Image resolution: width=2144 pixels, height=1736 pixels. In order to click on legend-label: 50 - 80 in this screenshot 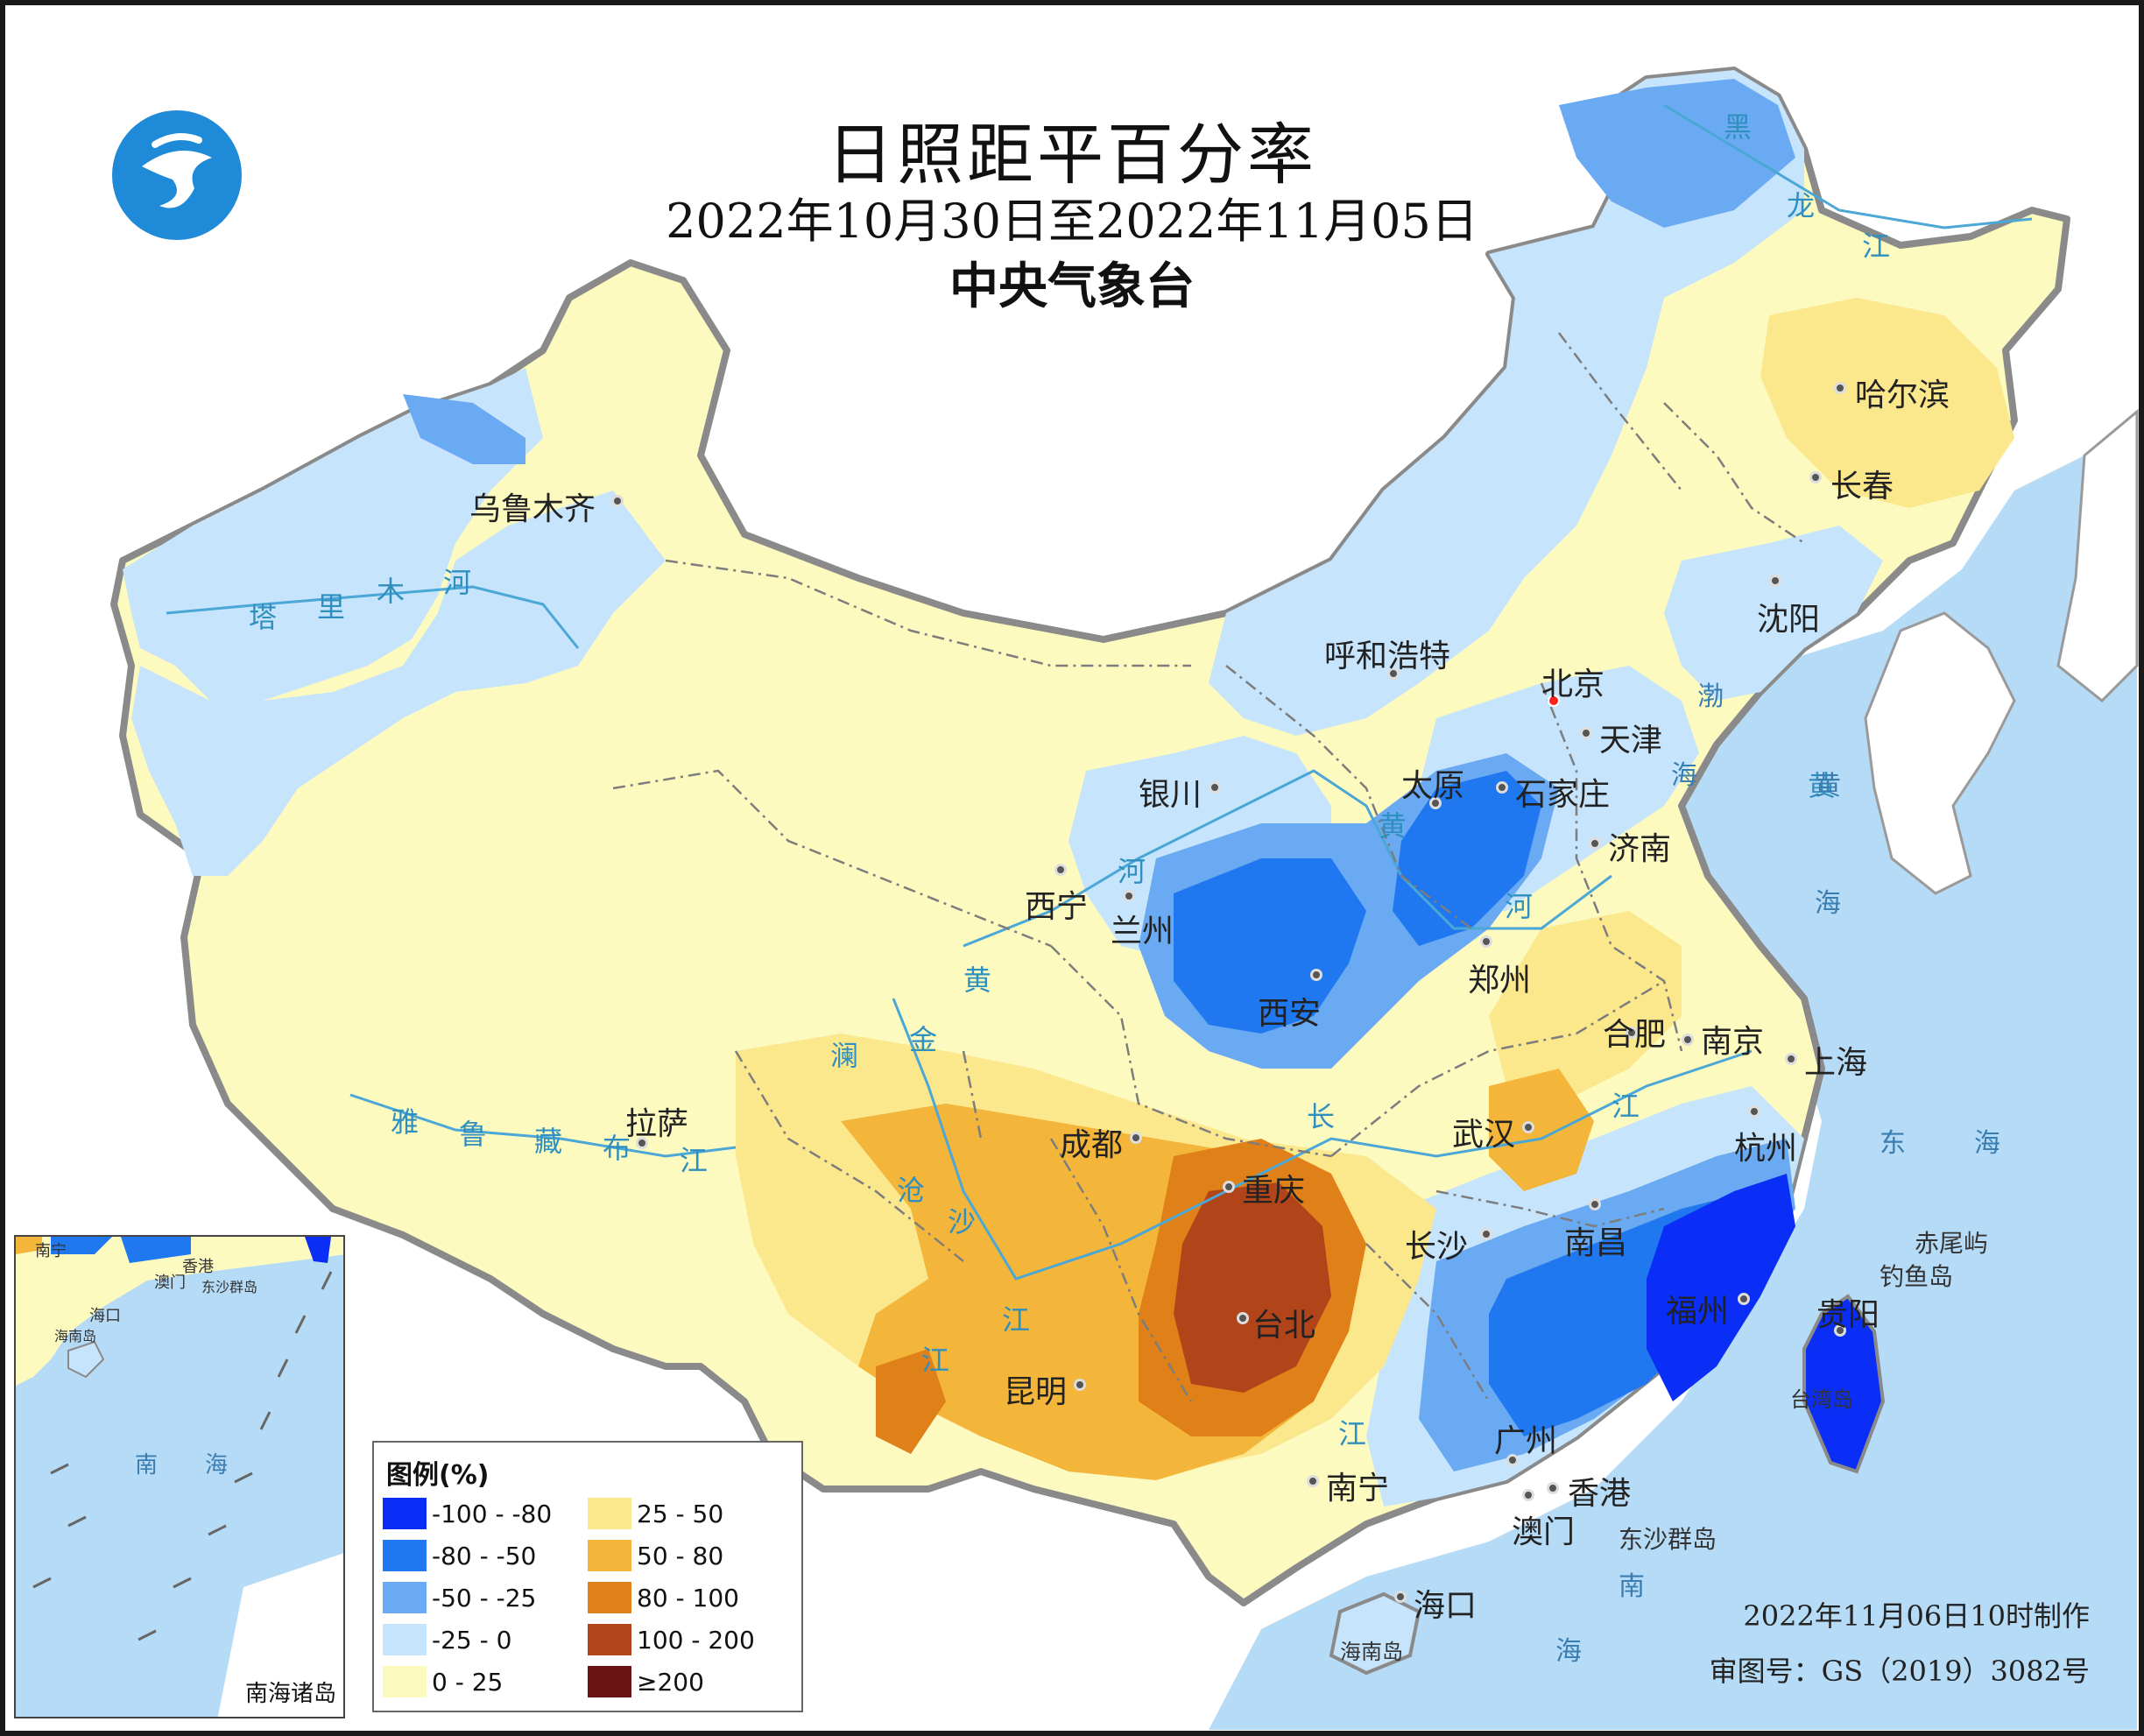, I will do `click(680, 1555)`.